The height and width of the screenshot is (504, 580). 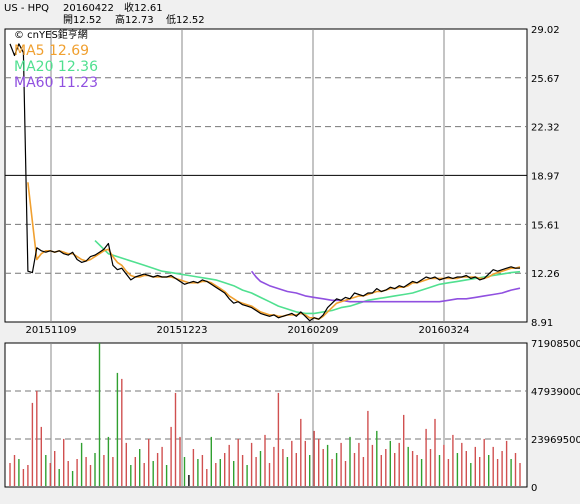 What do you see at coordinates (51, 330) in the screenshot?
I see `price-x-tick: 20151109` at bounding box center [51, 330].